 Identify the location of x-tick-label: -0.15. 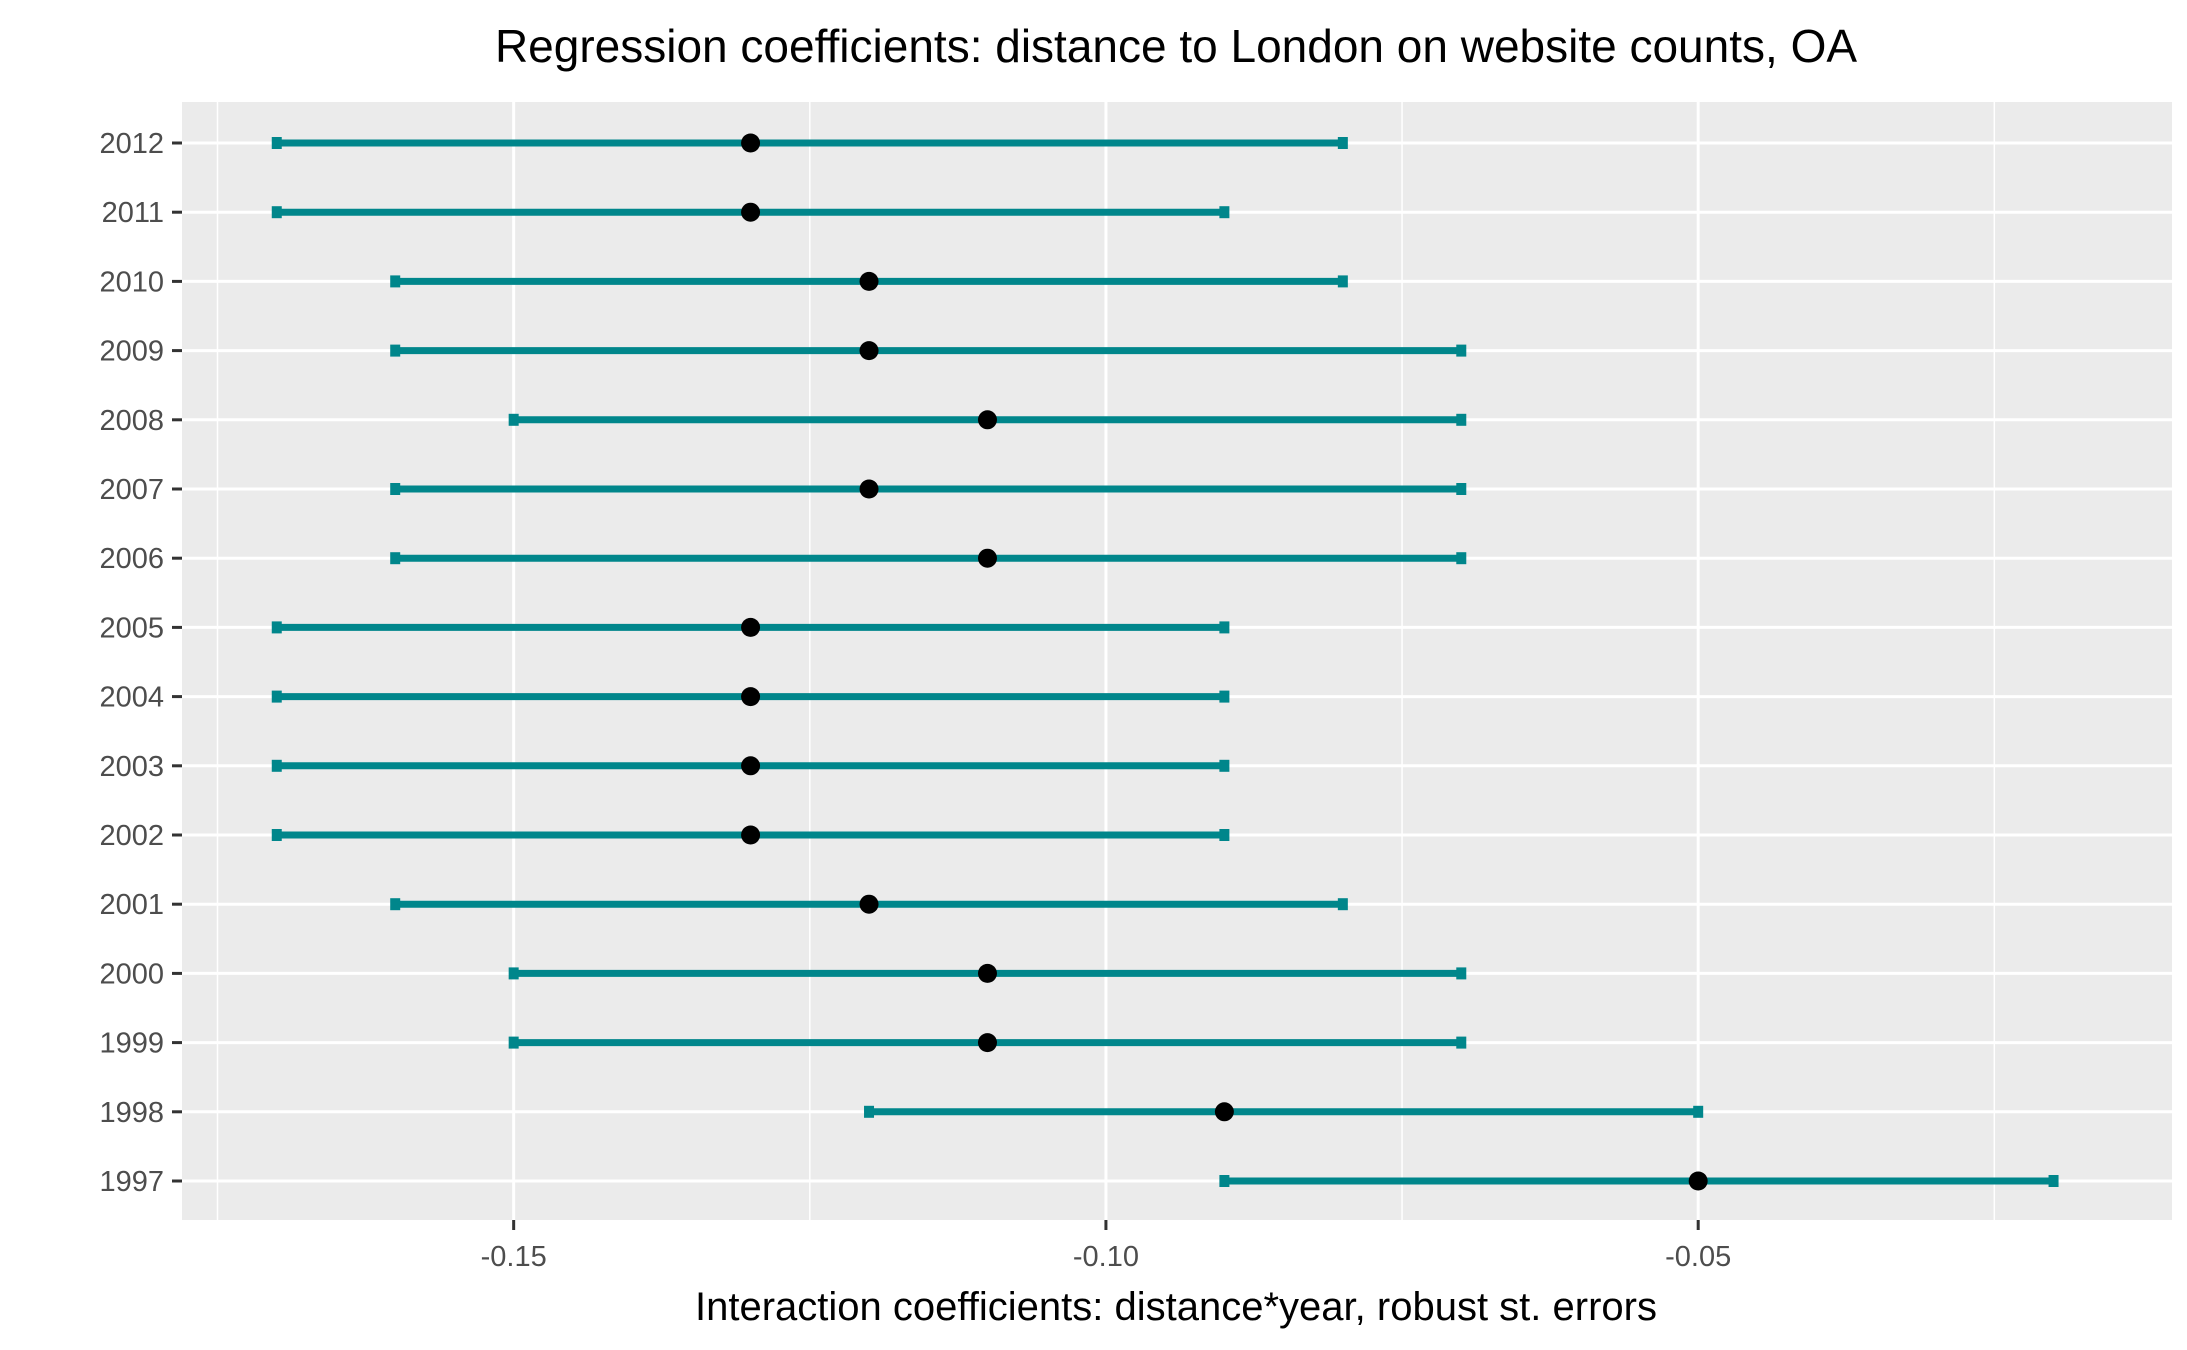
(514, 1257).